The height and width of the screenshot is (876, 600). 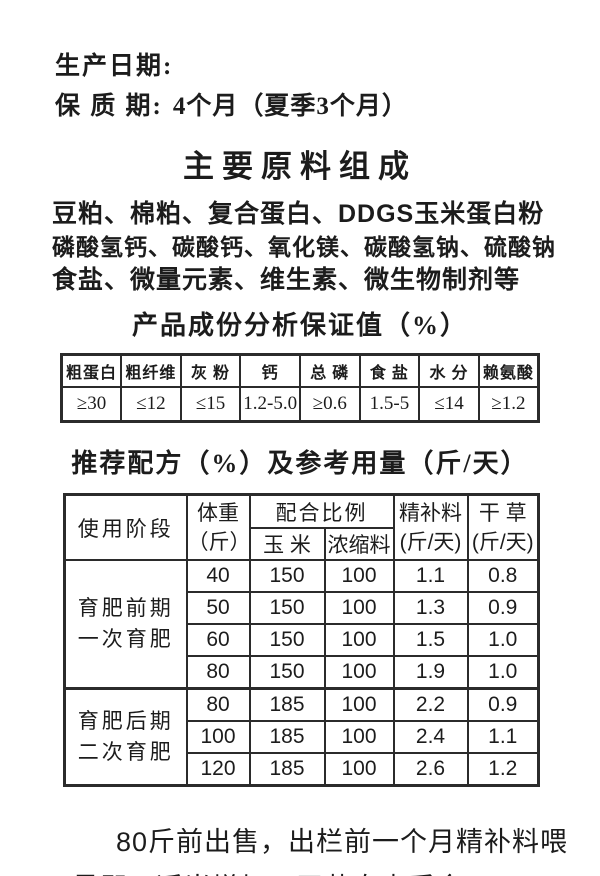 What do you see at coordinates (330, 404) in the screenshot?
I see `analysis-value-cell: ≥0.6` at bounding box center [330, 404].